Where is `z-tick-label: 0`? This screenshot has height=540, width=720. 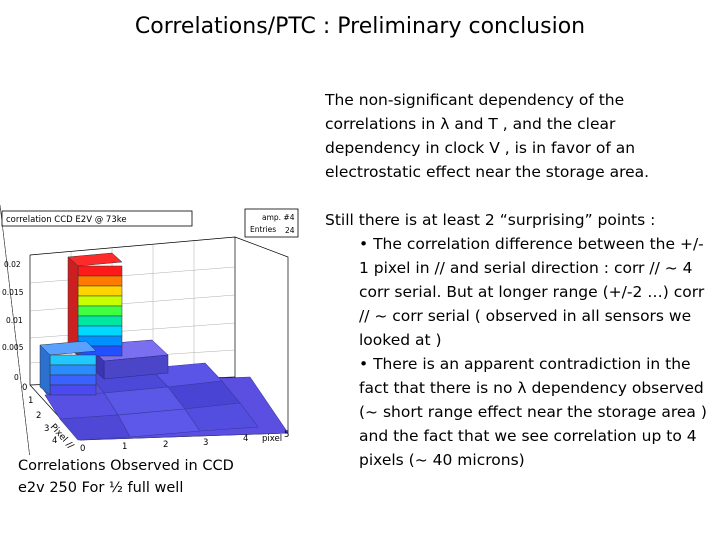 z-tick-label: 0 is located at coordinates (16, 377).